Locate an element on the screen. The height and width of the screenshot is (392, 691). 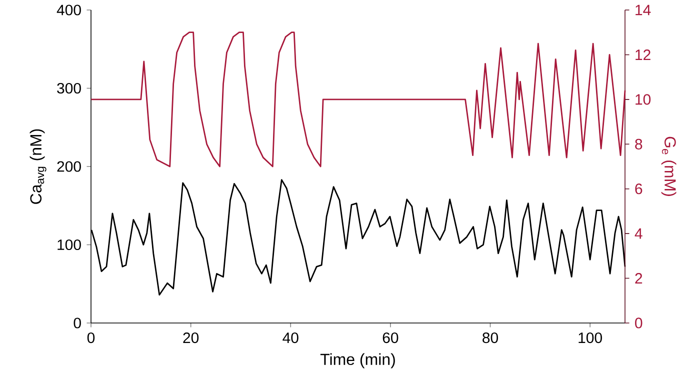
y-tick-label: 0 is located at coordinates (77, 323).